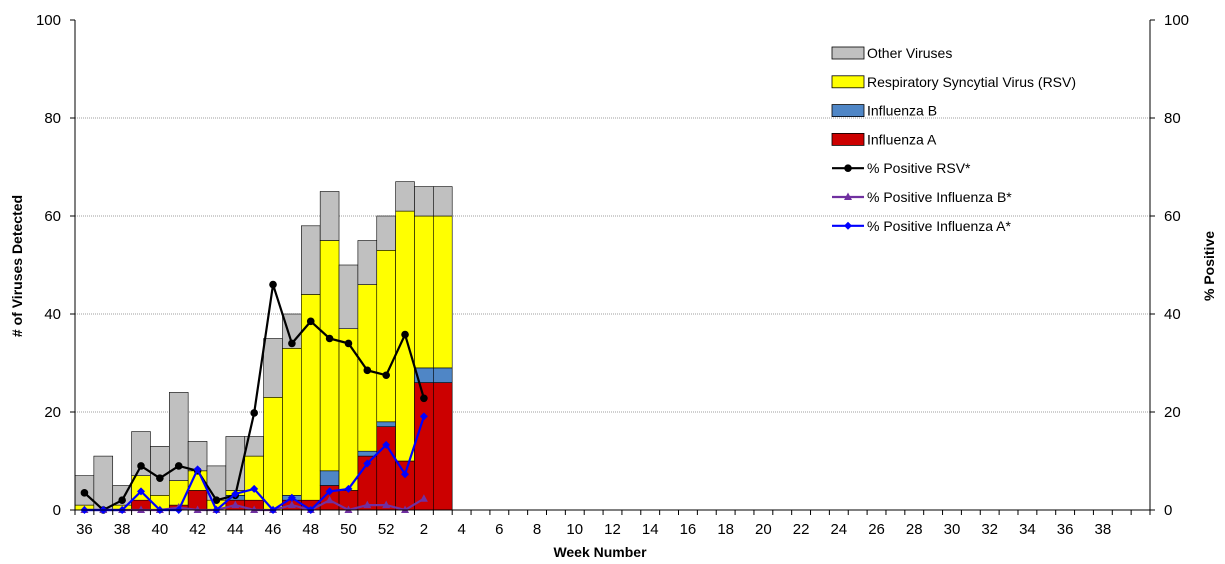 This screenshot has width=1225, height=564. I want to click on y-left-tick-label: 100, so click(48, 20).